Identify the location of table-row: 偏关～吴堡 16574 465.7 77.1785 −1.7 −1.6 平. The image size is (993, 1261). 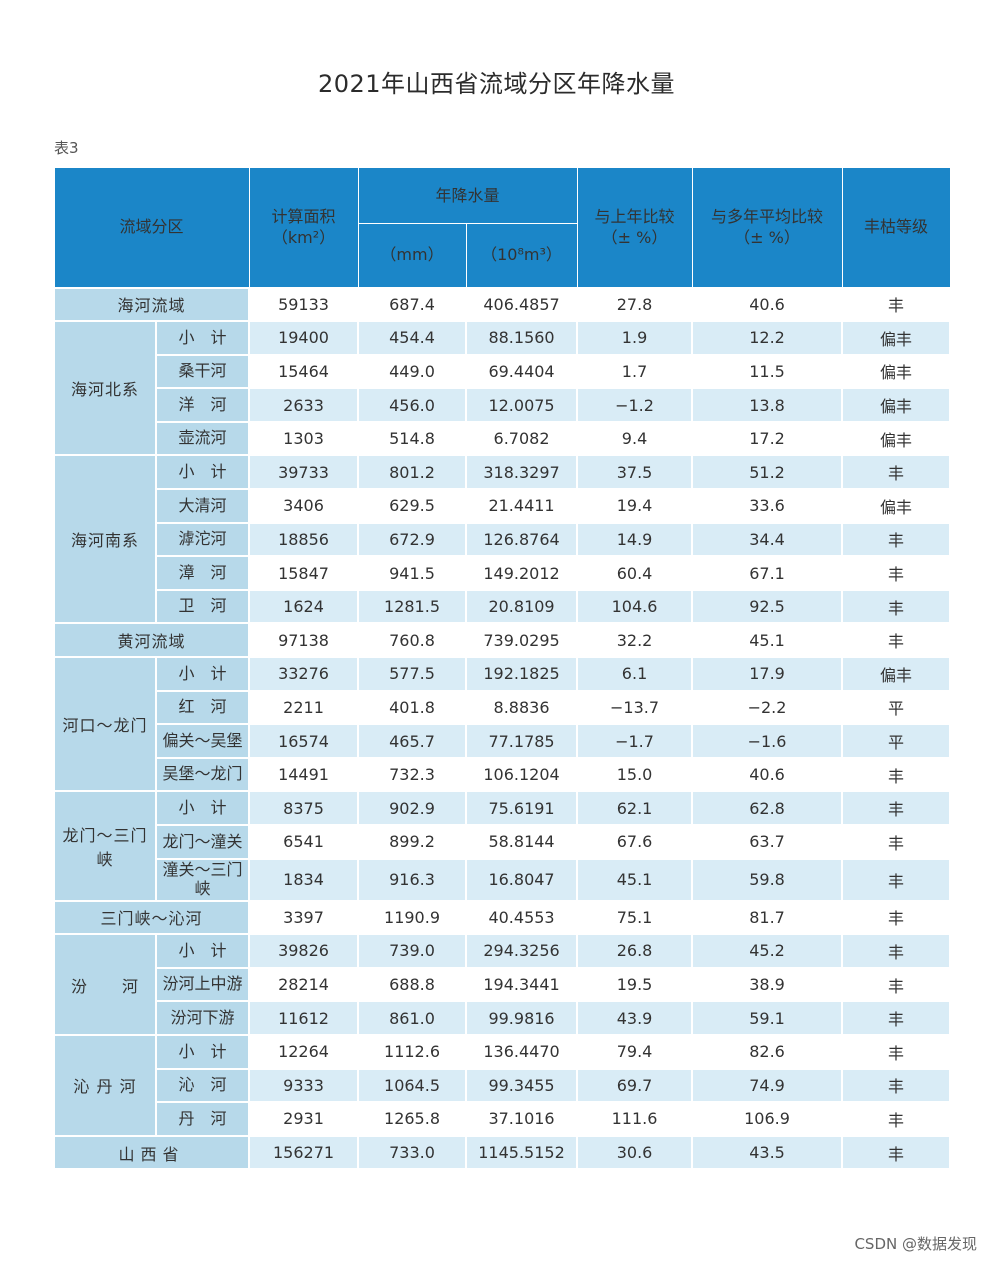
(503, 741).